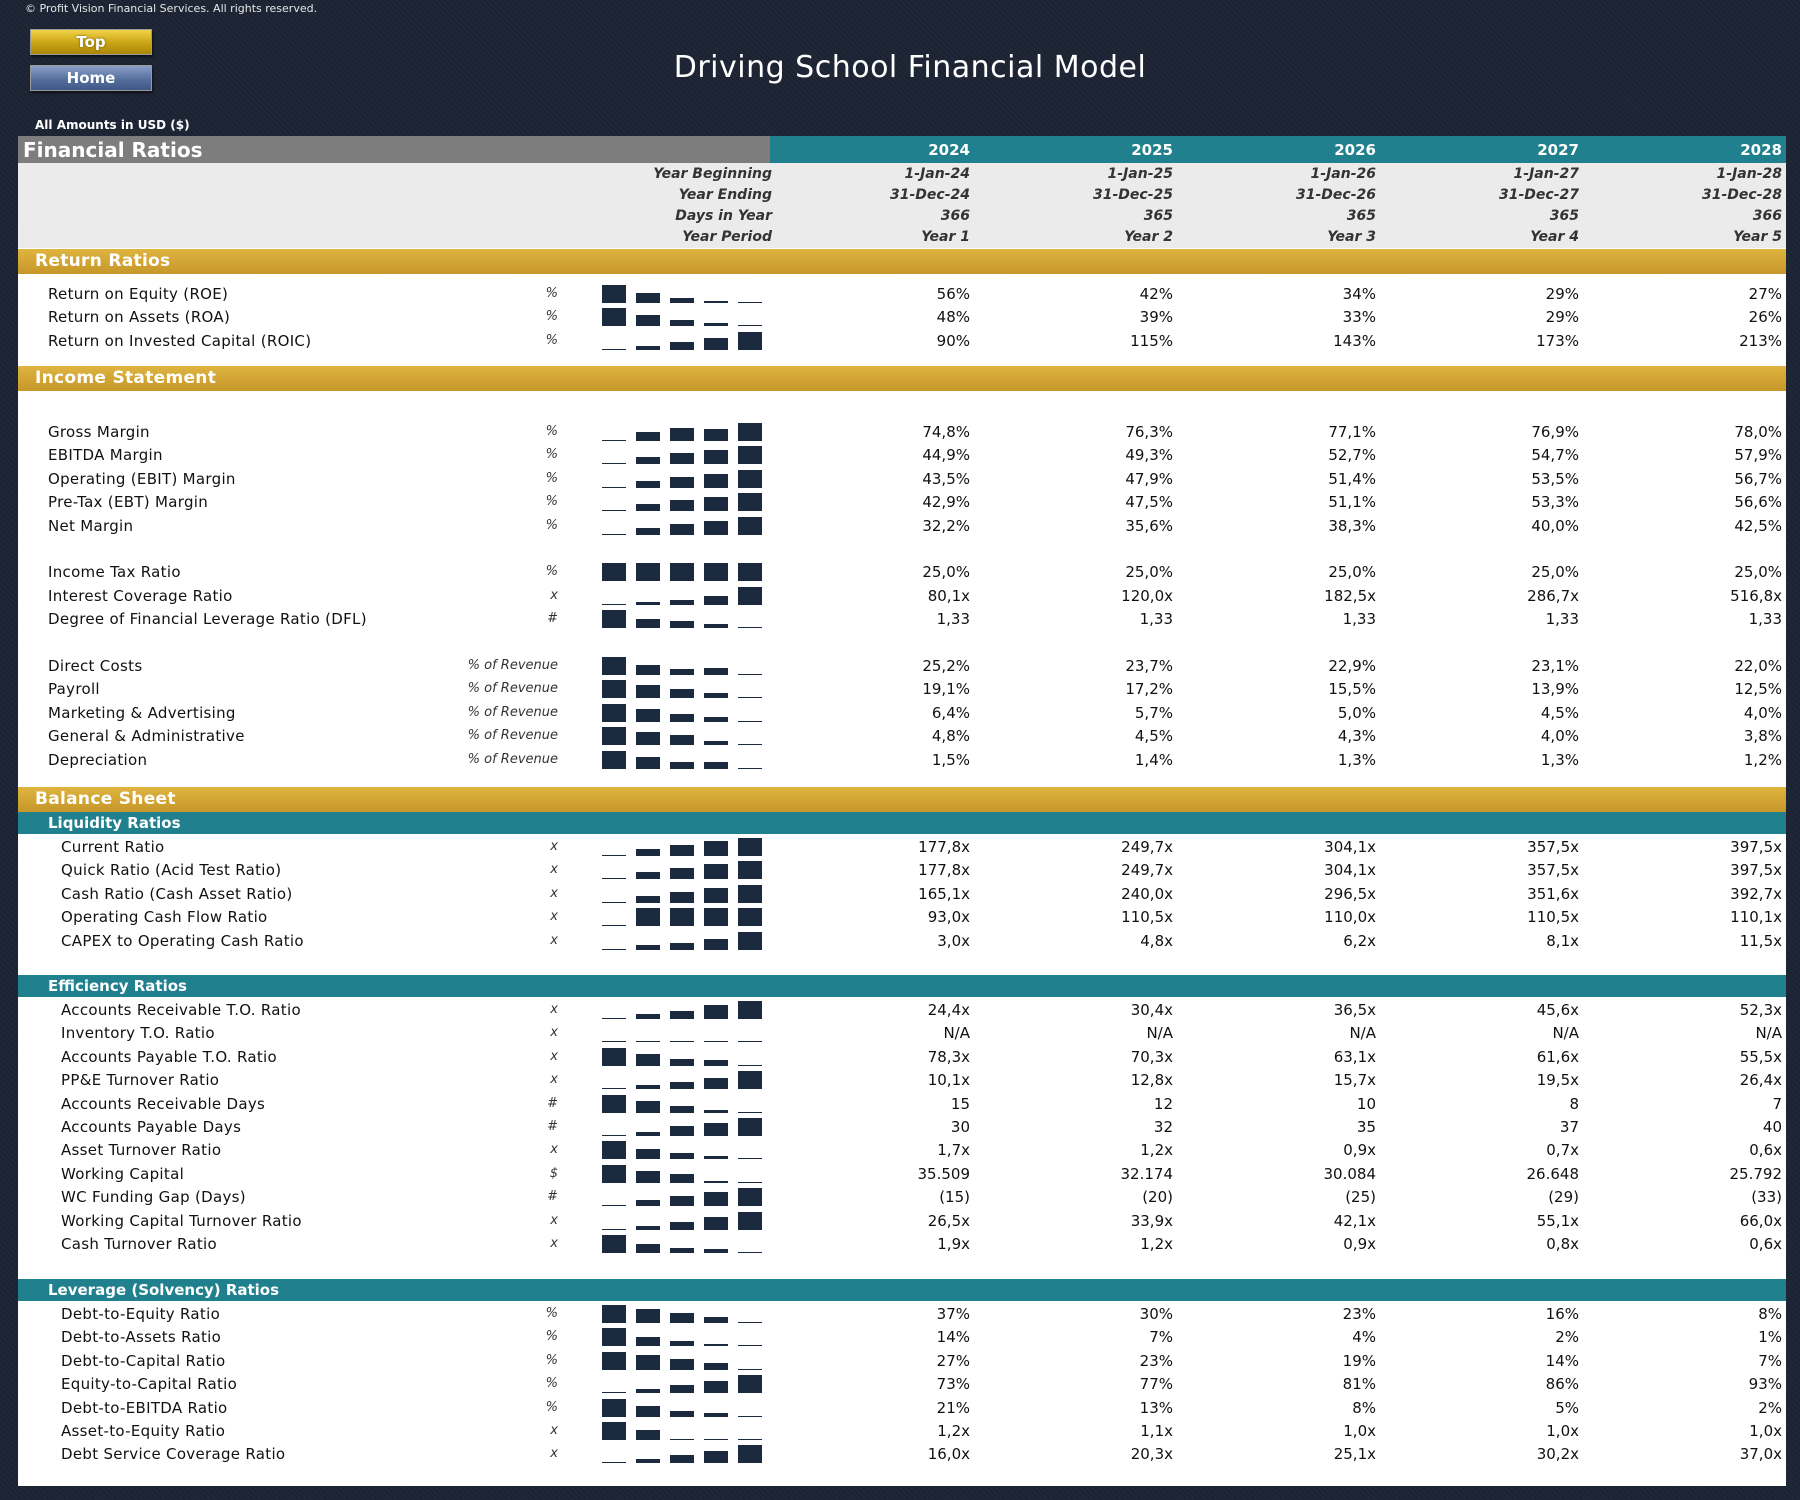 The image size is (1800, 1500). Describe the element at coordinates (169, 1056) in the screenshot. I see `ratio-label: Accounts Payable T.O. Ratio` at that location.